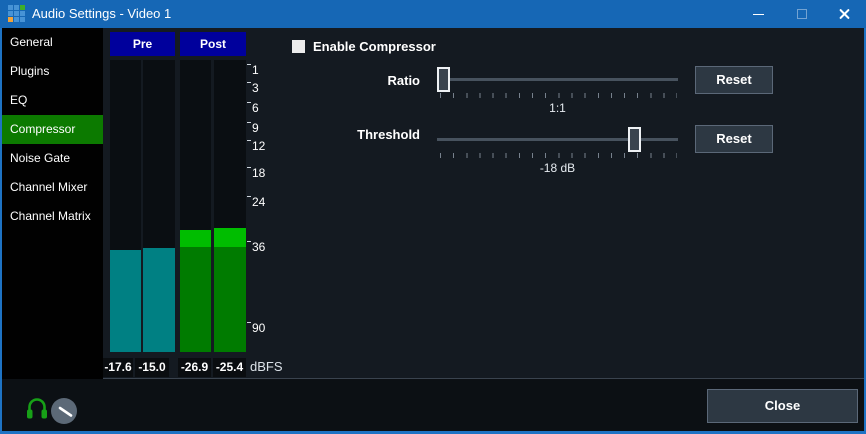 The image size is (866, 434). Describe the element at coordinates (50, 216) in the screenshot. I see `sidebar-item-channel-matrix: Channel Matrix` at that location.